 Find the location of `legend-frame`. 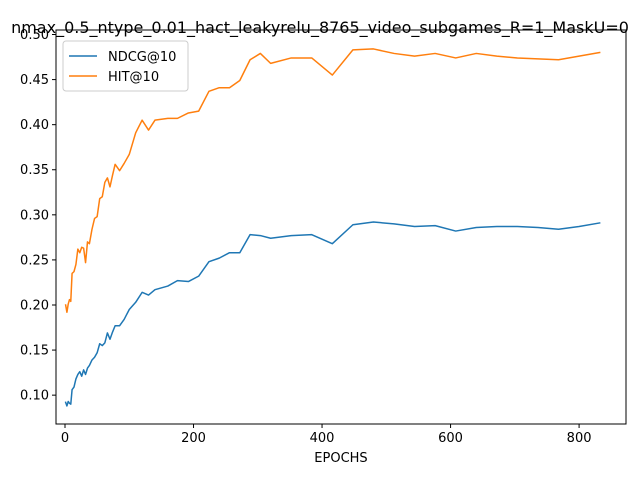

legend-frame is located at coordinates (125, 66).